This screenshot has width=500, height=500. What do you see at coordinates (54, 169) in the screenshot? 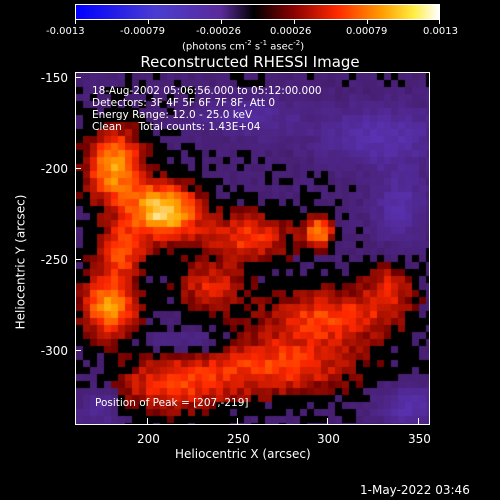
I see `y-tick-label: -200` at bounding box center [54, 169].